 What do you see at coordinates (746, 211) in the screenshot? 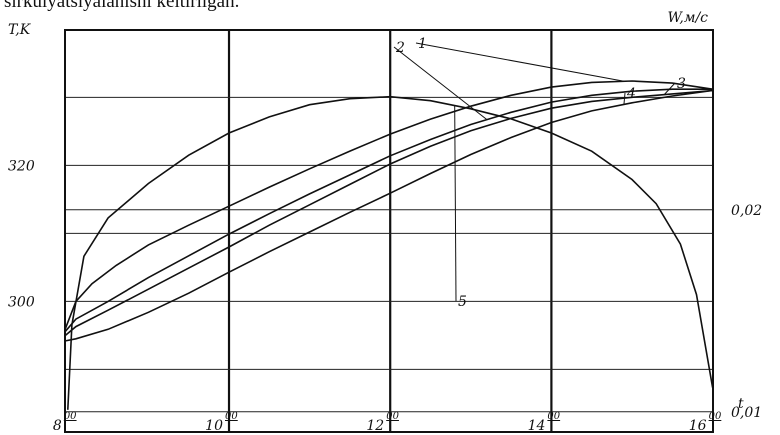
I see `y-right-tick-label: 0,02` at bounding box center [746, 211].